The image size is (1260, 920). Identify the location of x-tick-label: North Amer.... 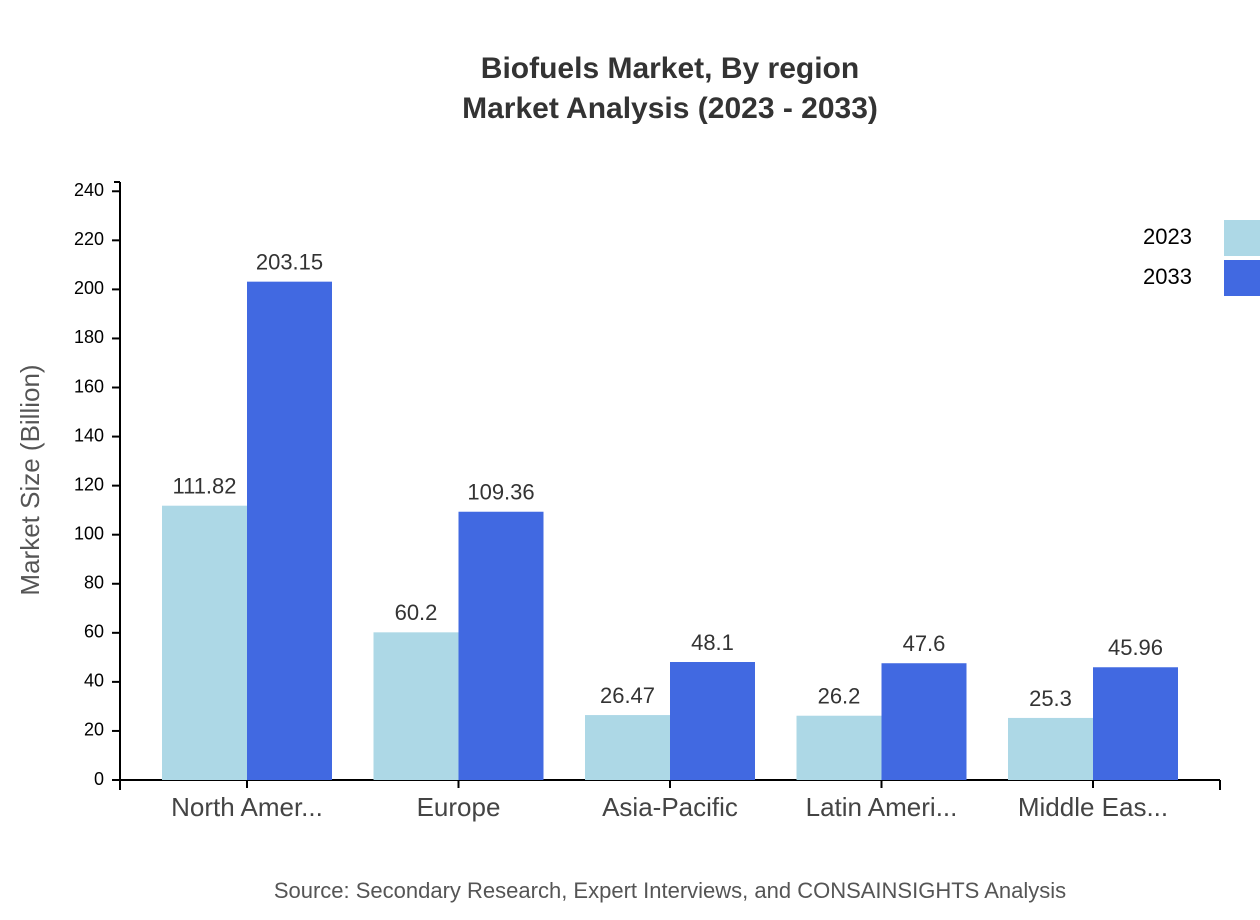
(247, 807).